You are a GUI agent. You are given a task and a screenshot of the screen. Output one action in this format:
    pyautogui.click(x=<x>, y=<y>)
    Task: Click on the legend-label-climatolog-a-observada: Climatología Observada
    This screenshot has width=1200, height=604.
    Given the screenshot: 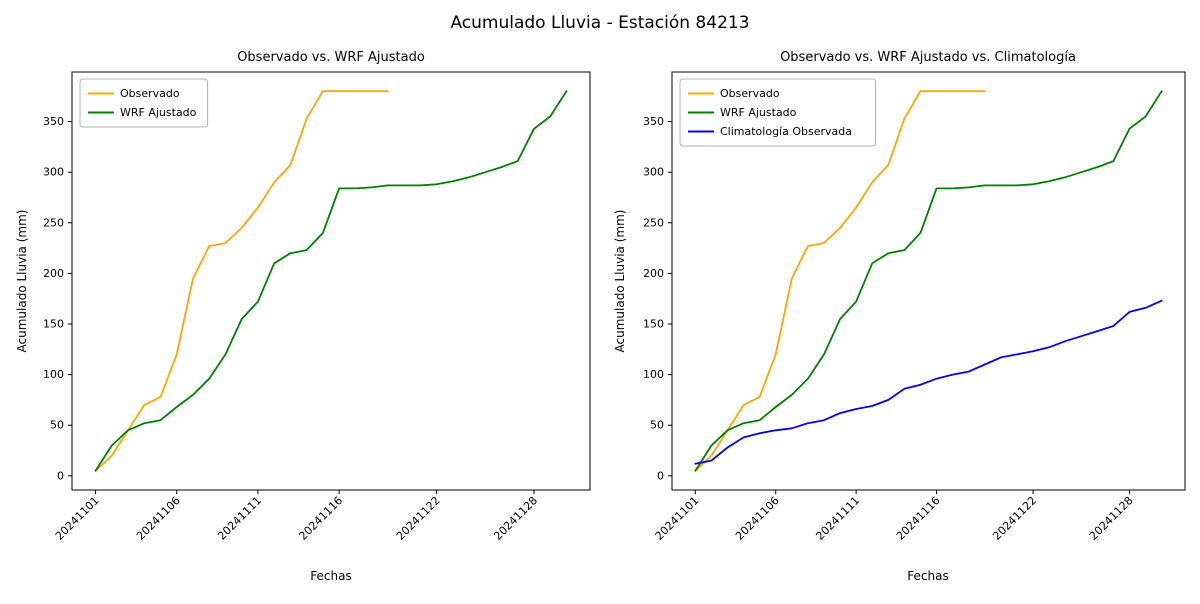 What is the action you would take?
    pyautogui.click(x=786, y=131)
    